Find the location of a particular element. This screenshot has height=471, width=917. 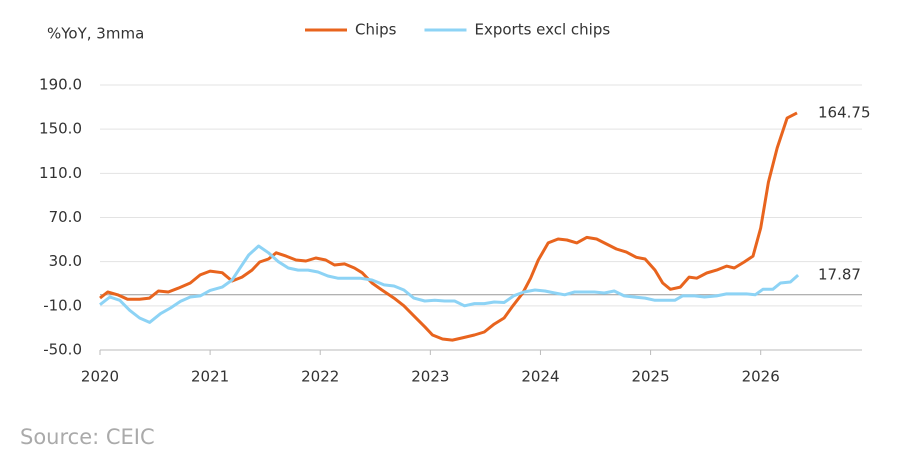

y-axis-label: %YoY, 3mma is located at coordinates (95, 34).